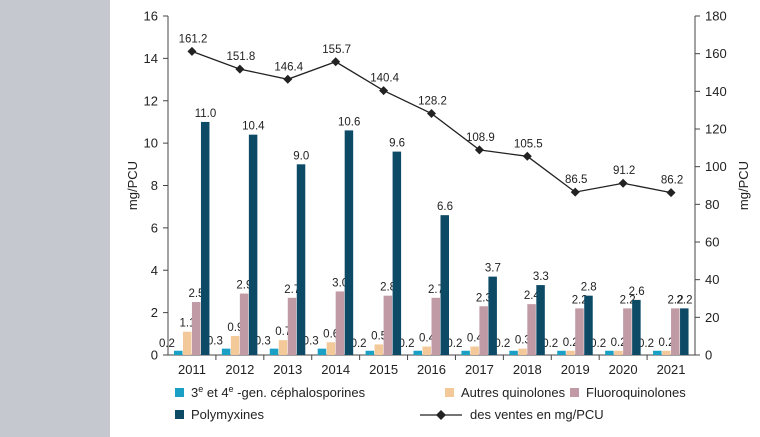 Image resolution: width=760 pixels, height=437 pixels. Describe the element at coordinates (240, 57) in the screenshot. I see `line-data-label: 151.8` at that location.